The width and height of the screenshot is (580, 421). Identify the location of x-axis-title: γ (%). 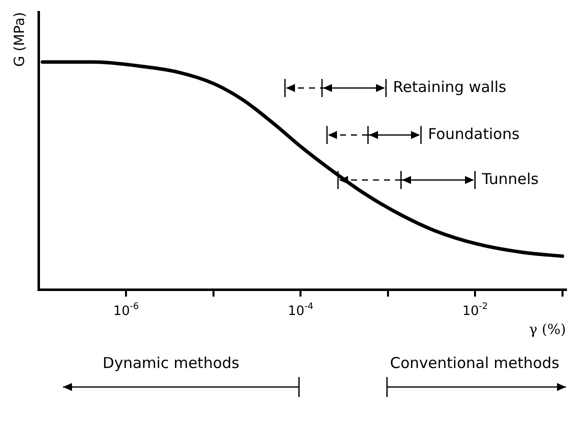
(547, 330).